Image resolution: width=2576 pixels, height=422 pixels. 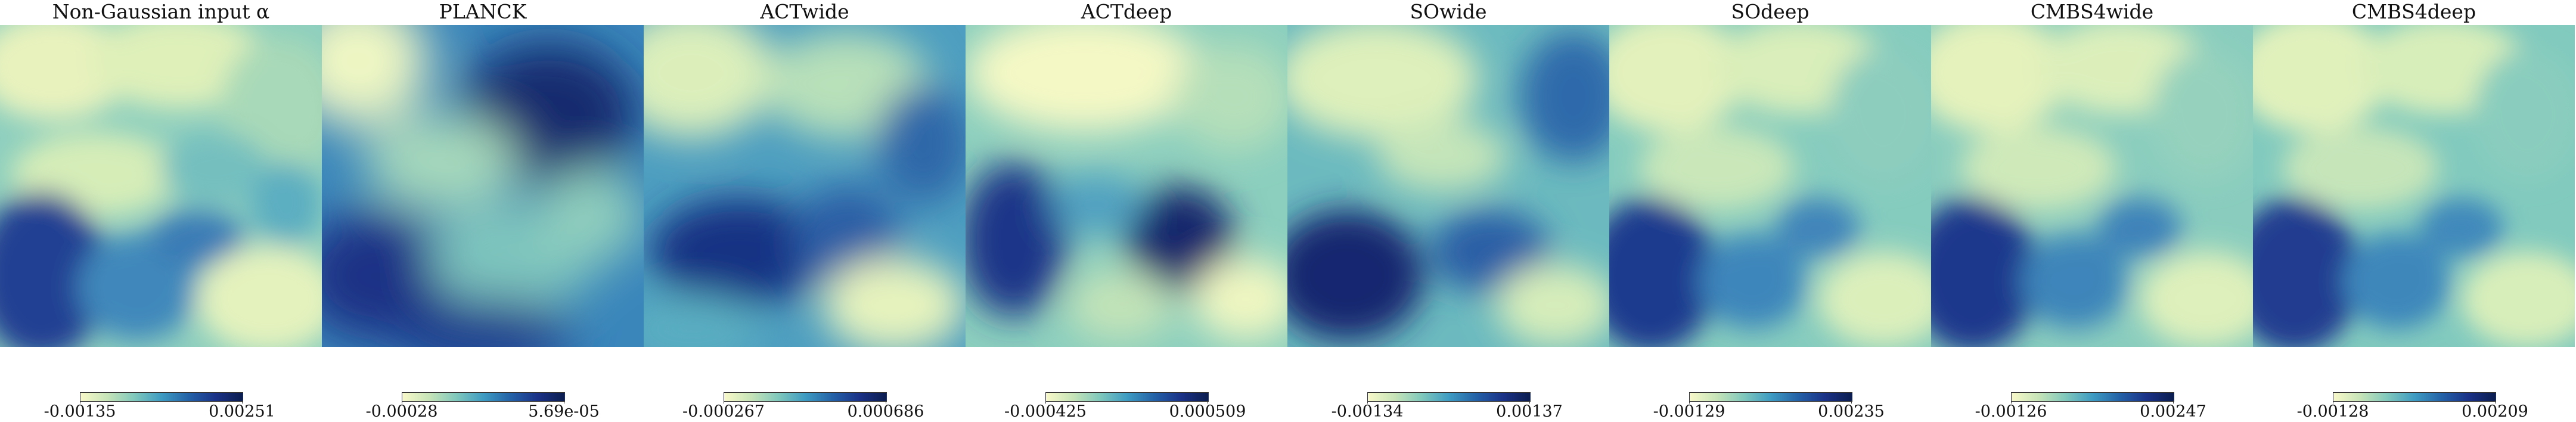 I want to click on colorbar-max-label: 0.00137, so click(x=1530, y=411).